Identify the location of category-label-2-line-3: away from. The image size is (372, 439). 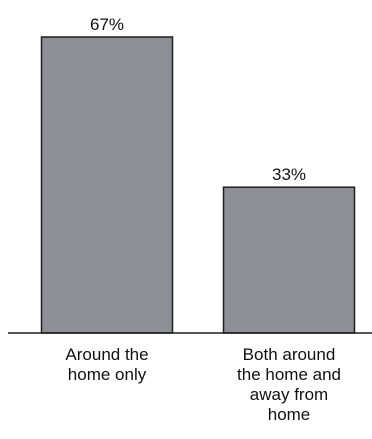
(289, 394).